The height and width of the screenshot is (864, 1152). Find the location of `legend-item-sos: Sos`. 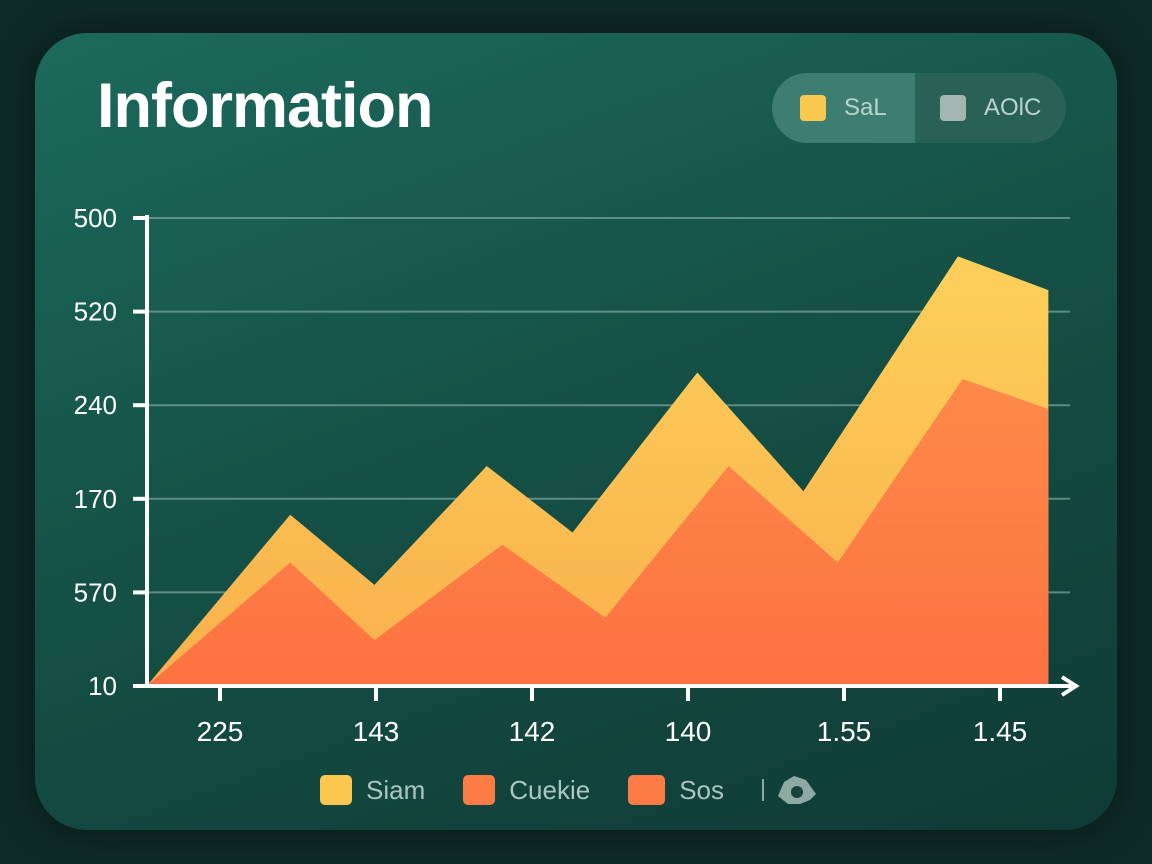

legend-item-sos: Sos is located at coordinates (676, 790).